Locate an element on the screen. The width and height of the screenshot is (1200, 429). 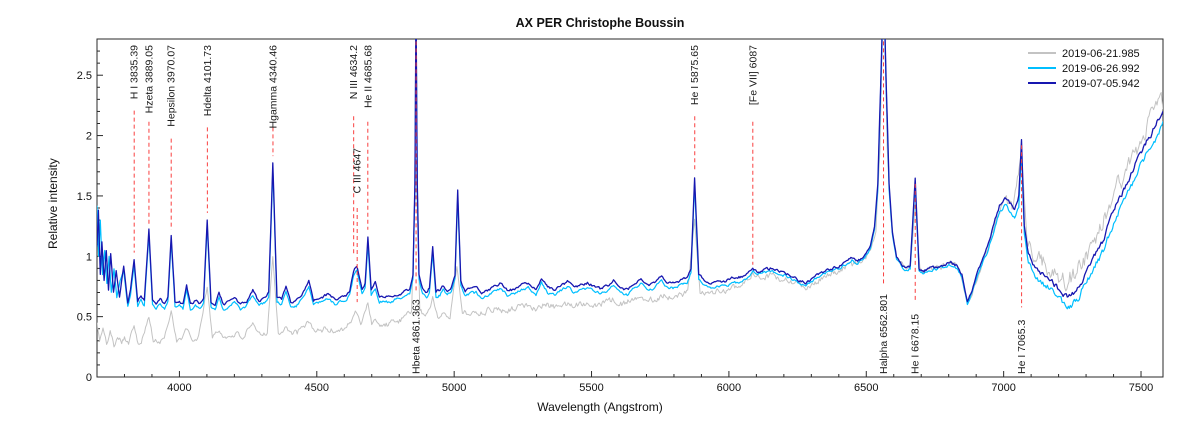
x-tick-label: 4500 is located at coordinates (317, 388).